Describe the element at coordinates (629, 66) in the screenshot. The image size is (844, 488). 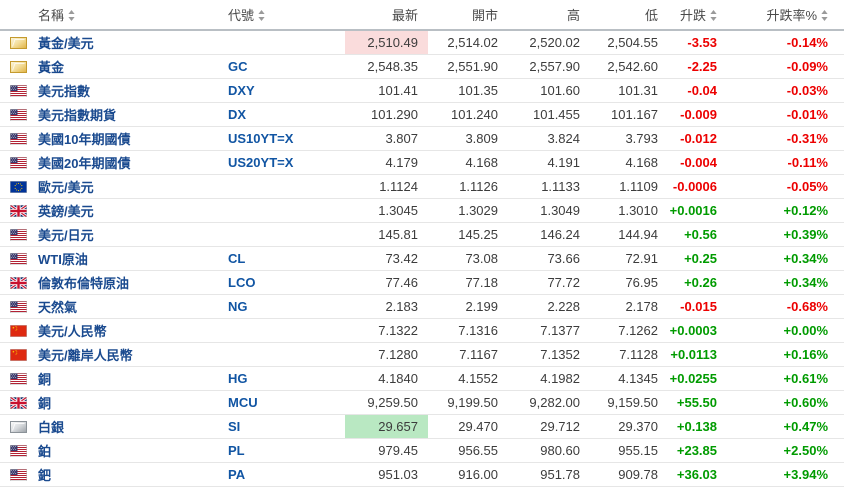
I see `low-price: 2,542.60` at that location.